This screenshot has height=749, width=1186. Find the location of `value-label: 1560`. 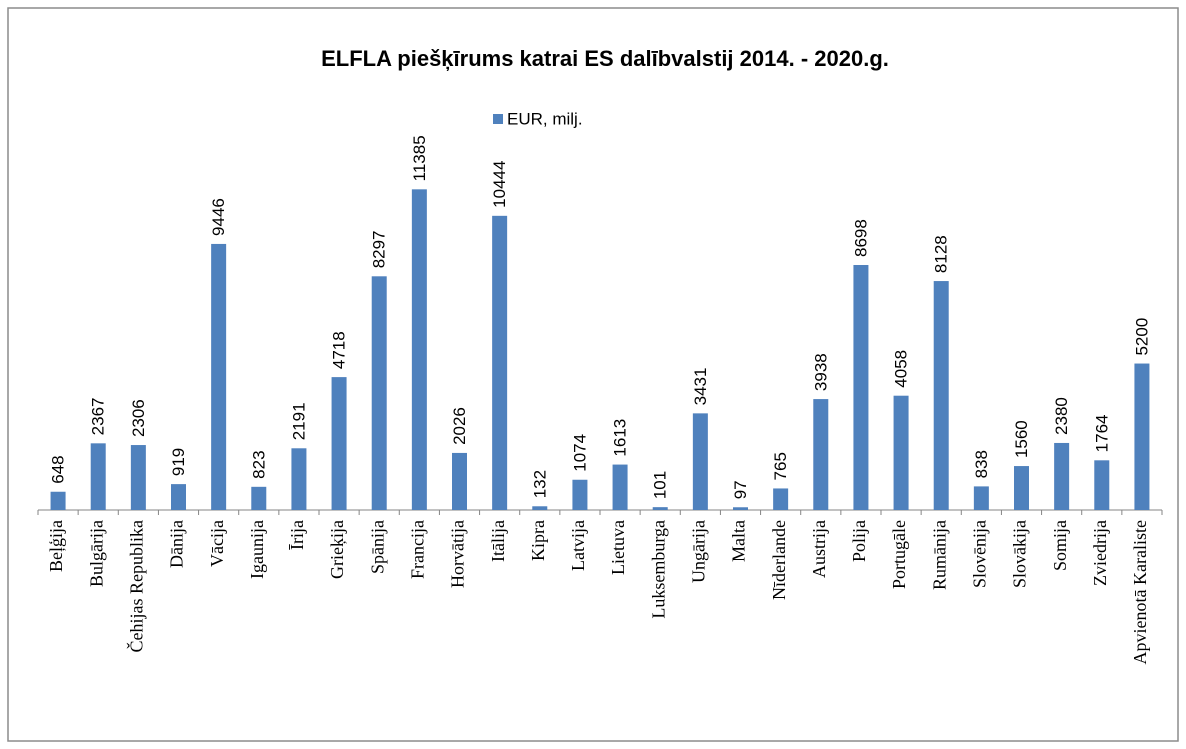

value-label: 1560 is located at coordinates (1021, 439).